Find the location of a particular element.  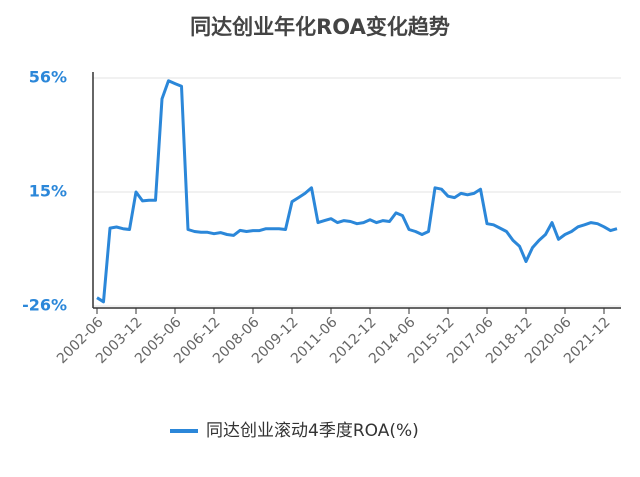

chart-title: 同达创业年化ROA变化趋势 is located at coordinates (320, 27).